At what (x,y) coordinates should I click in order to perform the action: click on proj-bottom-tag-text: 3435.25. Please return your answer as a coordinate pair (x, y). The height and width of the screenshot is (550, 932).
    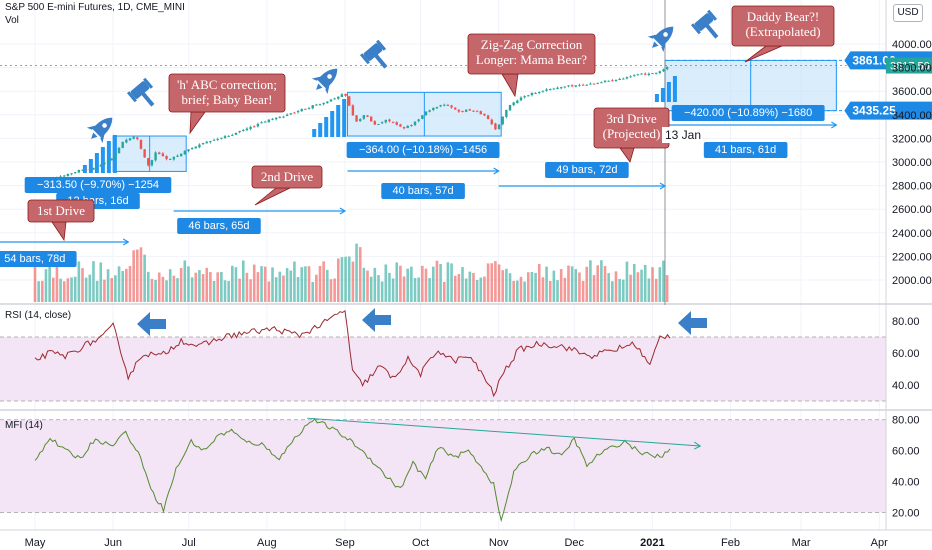
    Looking at the image, I should click on (874, 111).